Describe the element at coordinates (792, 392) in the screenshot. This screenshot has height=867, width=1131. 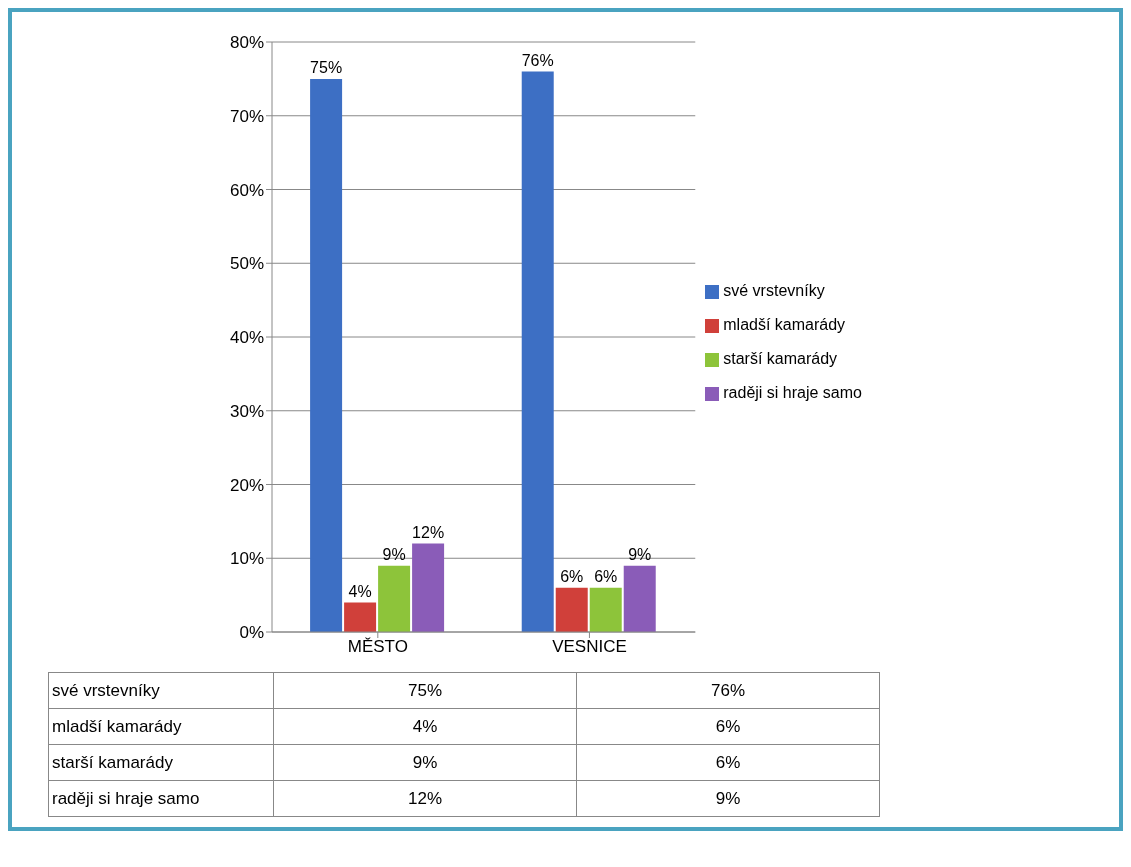
I see `legend-label: raději si hraje samo` at that location.